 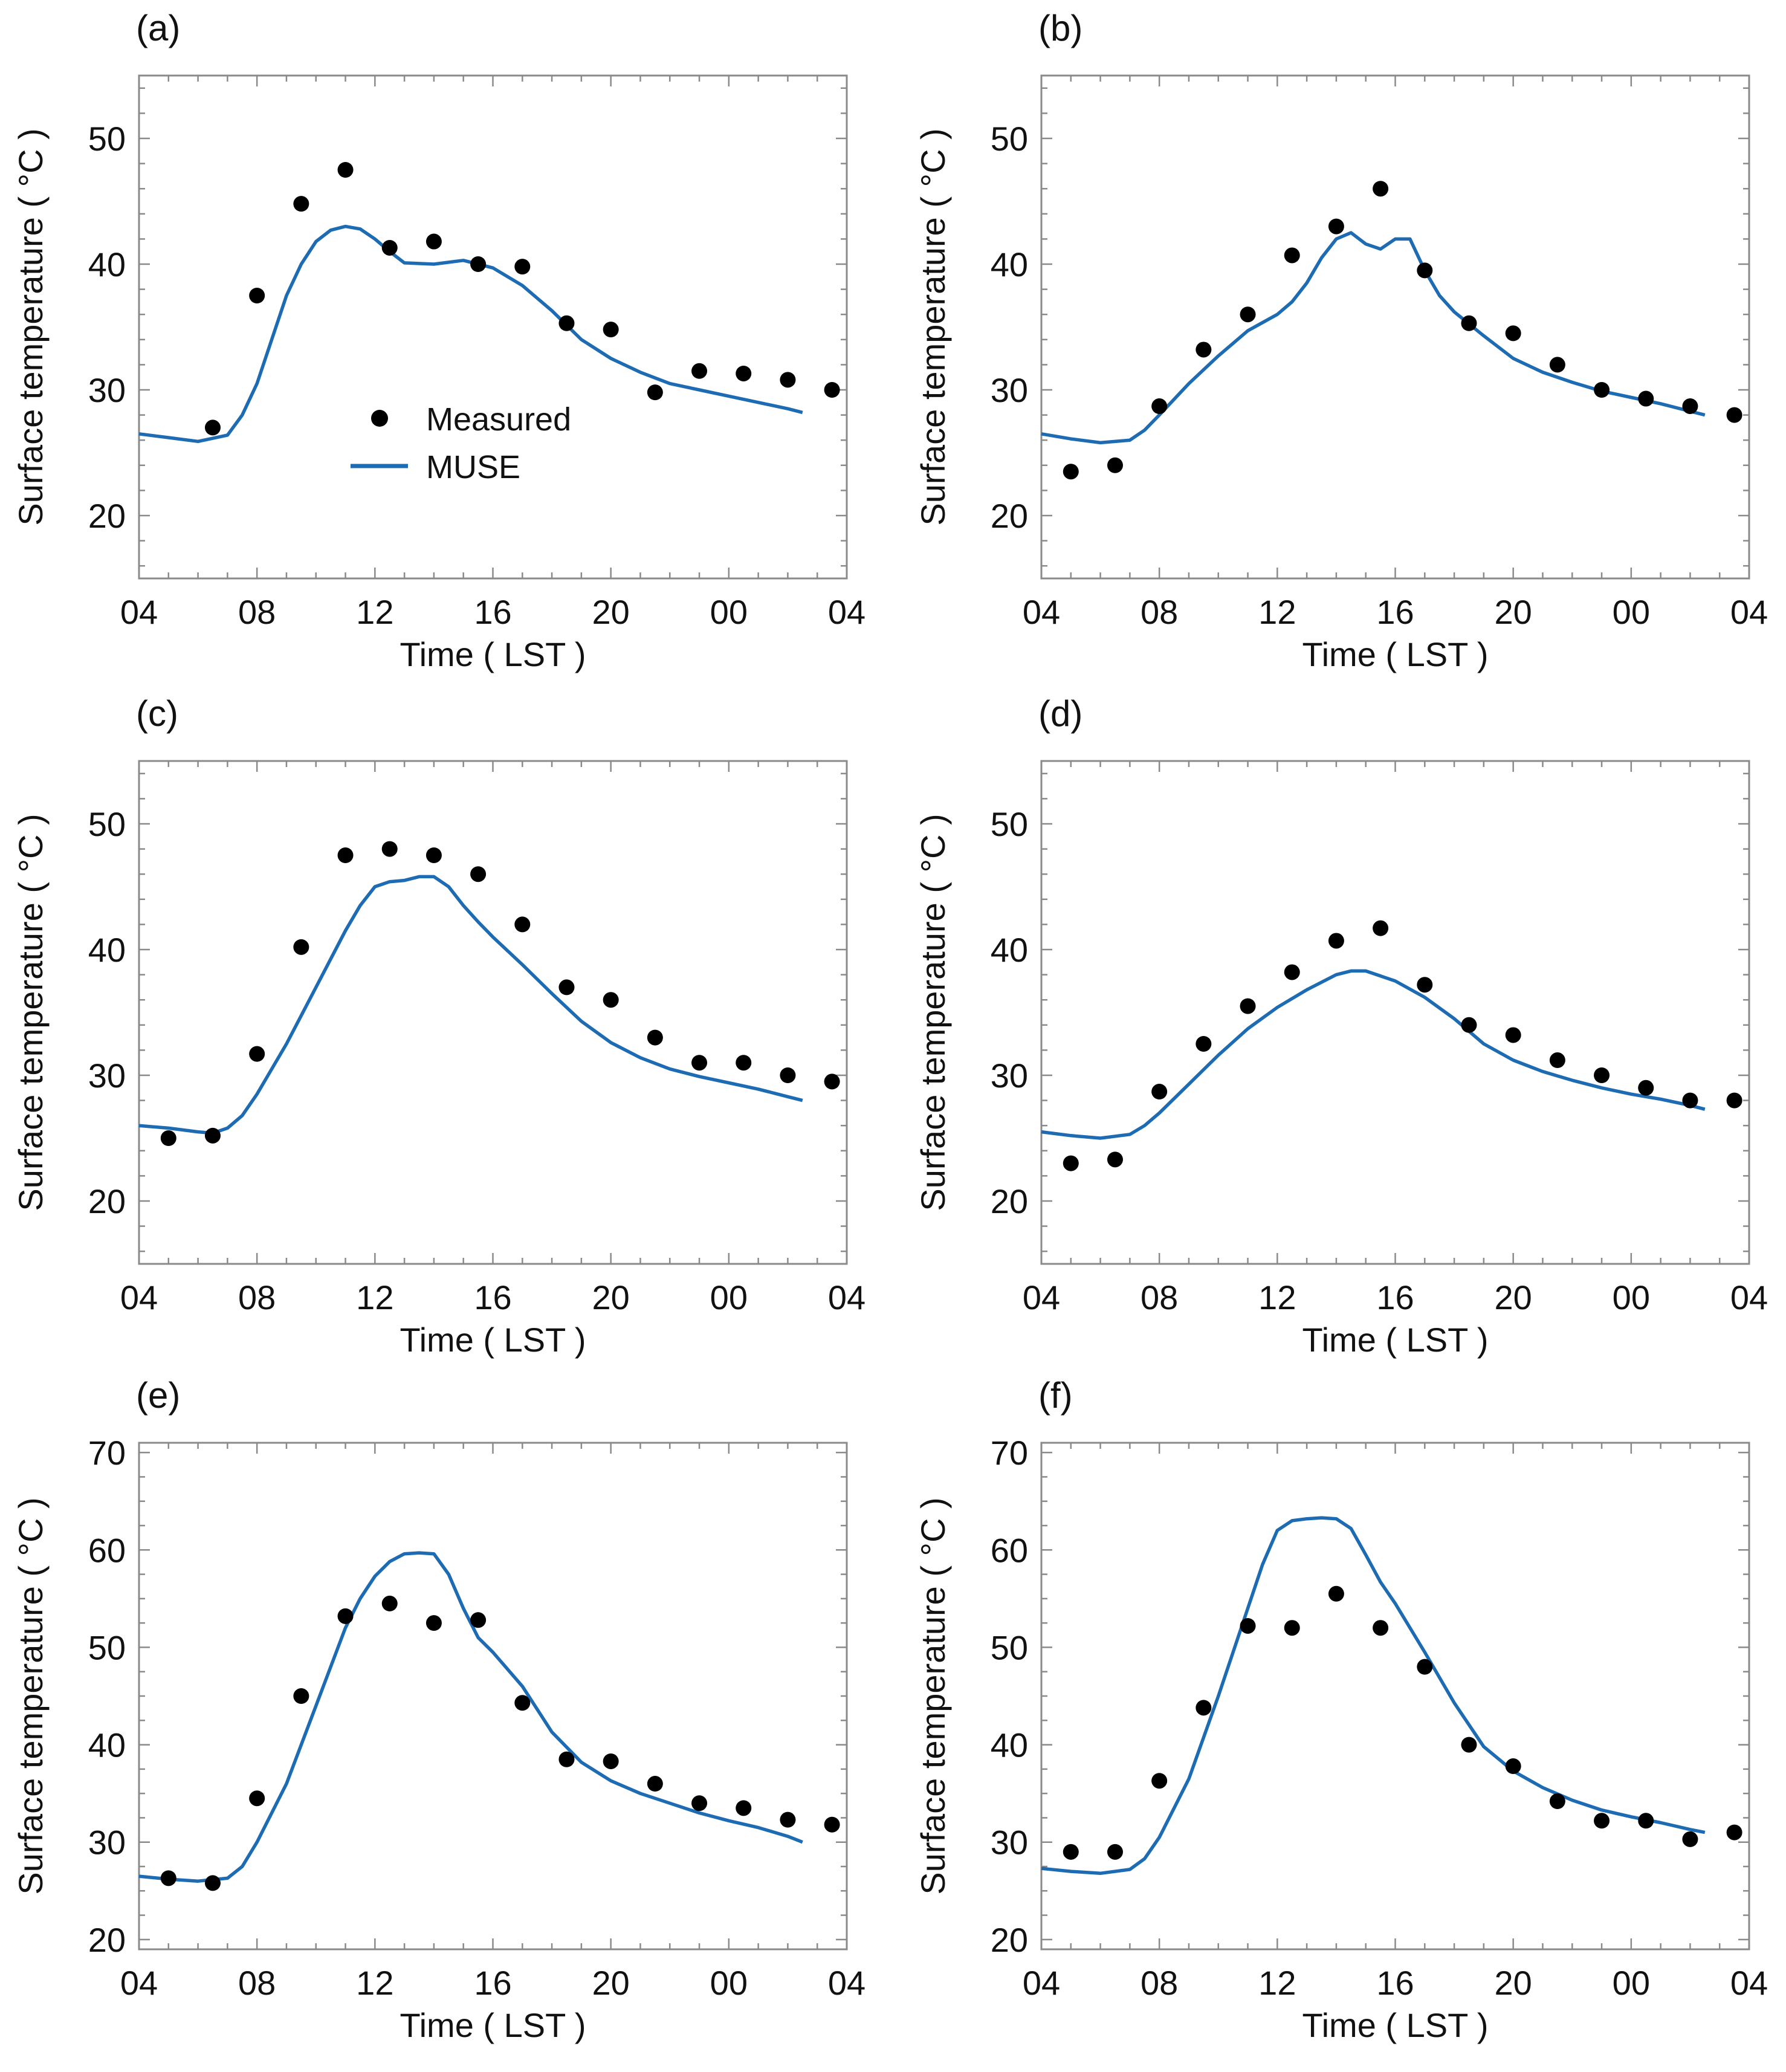 I want to click on y-tick-label: 70, so click(x=107, y=1453).